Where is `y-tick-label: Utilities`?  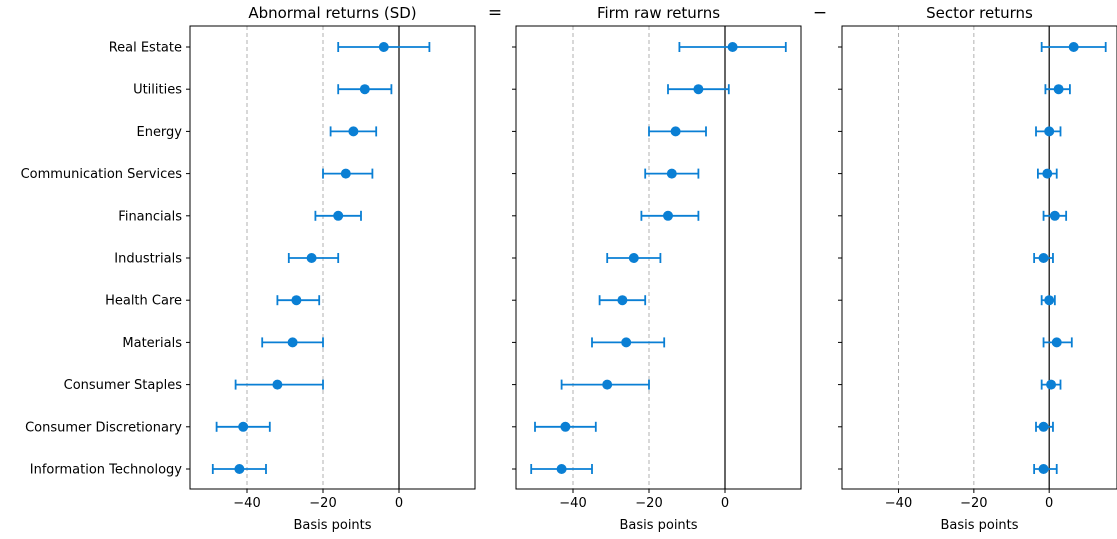 y-tick-label: Utilities is located at coordinates (157, 90).